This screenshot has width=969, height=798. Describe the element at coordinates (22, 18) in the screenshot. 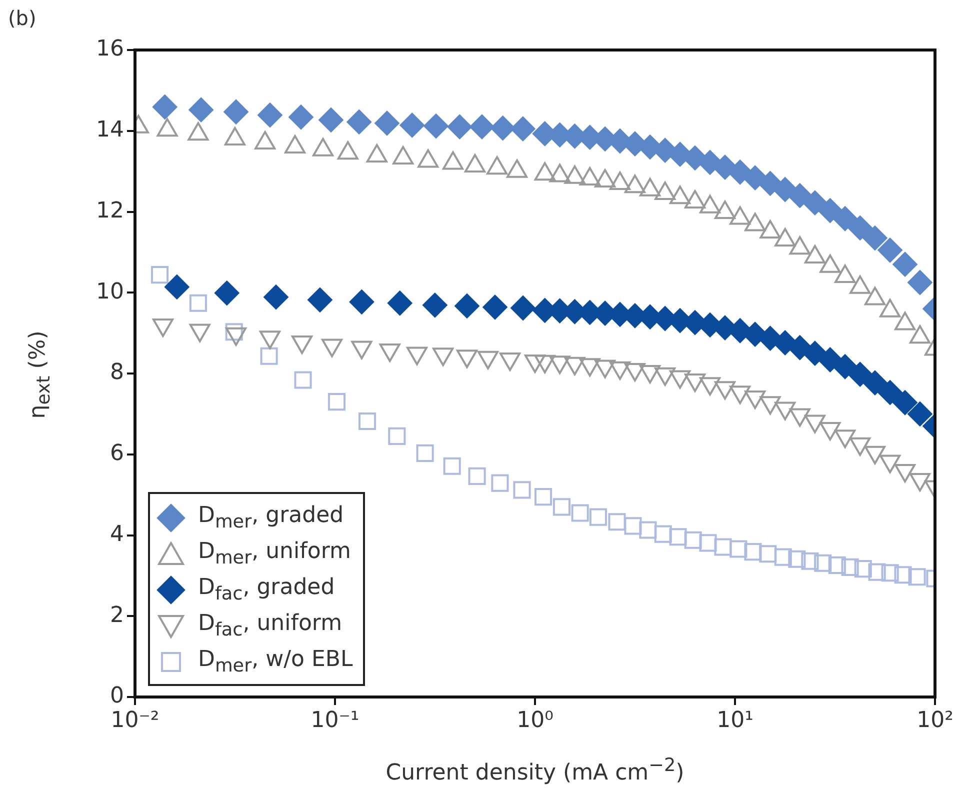

I see `text: (b)` at that location.